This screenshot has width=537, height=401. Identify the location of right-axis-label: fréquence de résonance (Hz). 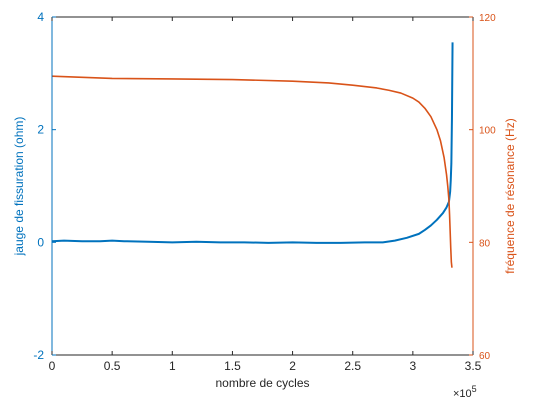
(510, 195).